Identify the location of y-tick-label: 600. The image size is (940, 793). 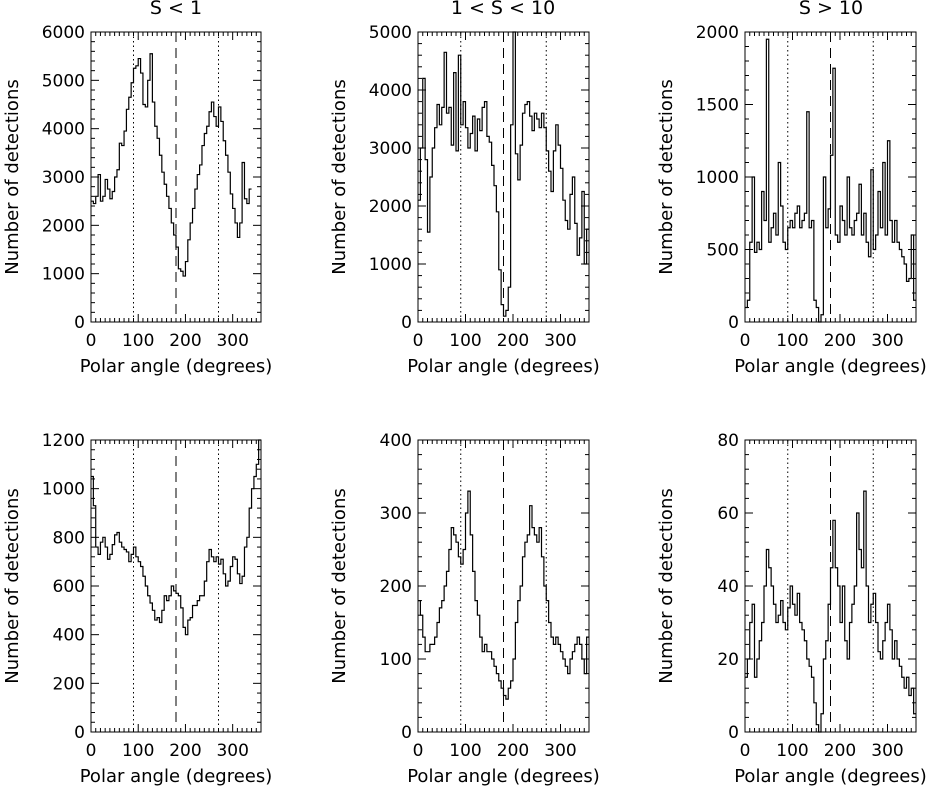
(69, 587).